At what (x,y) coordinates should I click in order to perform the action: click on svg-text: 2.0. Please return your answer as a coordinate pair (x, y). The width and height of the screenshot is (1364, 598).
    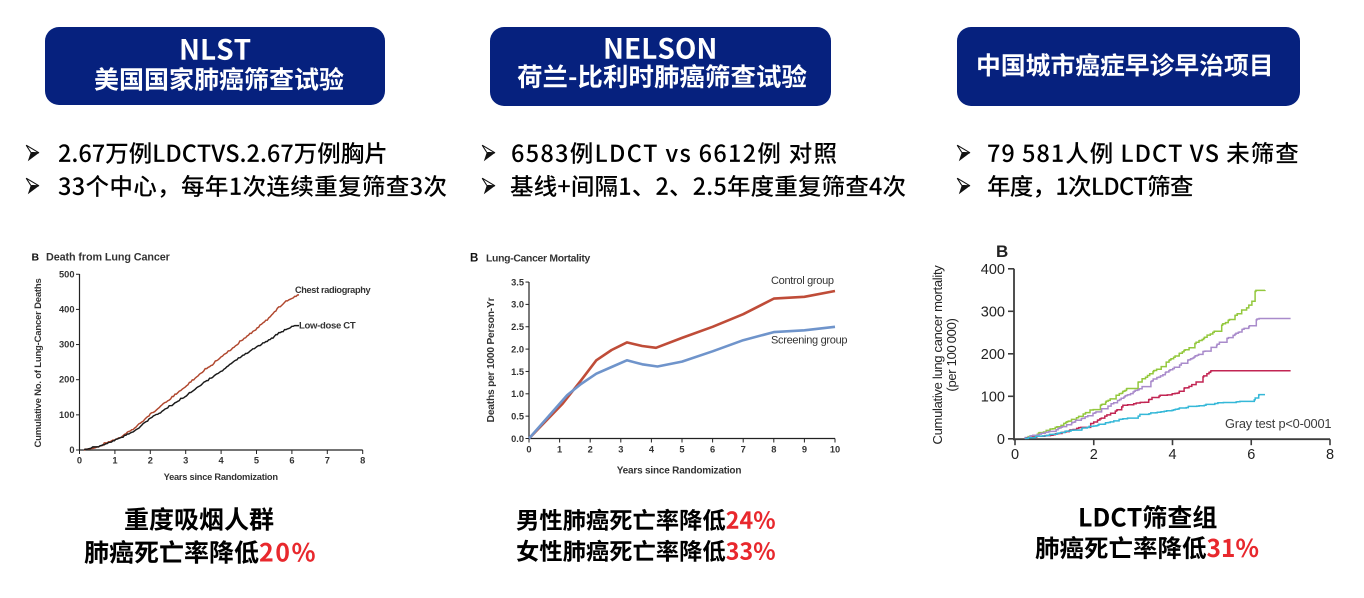
    Looking at the image, I should click on (517, 349).